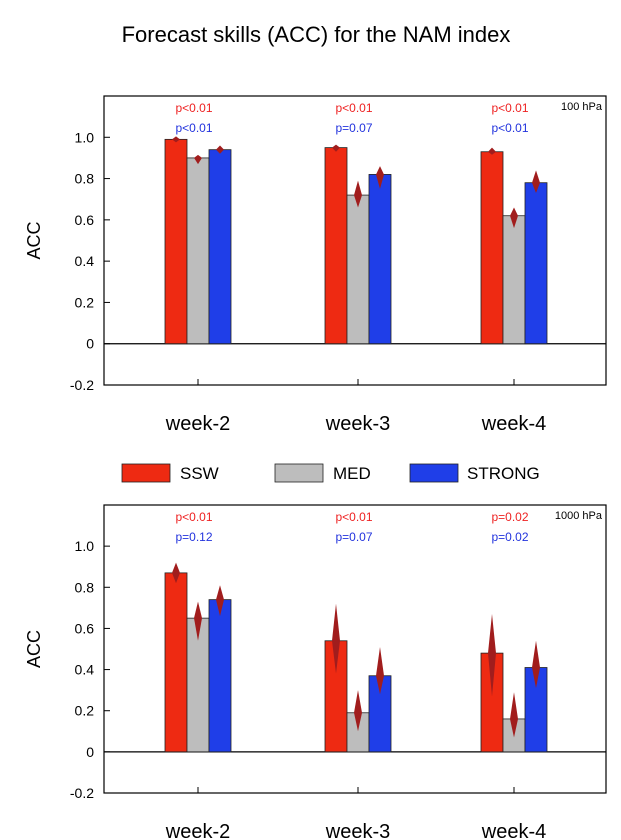 The height and width of the screenshot is (840, 621). Describe the element at coordinates (199, 473) in the screenshot. I see `legend-label-ssw: SSW` at that location.